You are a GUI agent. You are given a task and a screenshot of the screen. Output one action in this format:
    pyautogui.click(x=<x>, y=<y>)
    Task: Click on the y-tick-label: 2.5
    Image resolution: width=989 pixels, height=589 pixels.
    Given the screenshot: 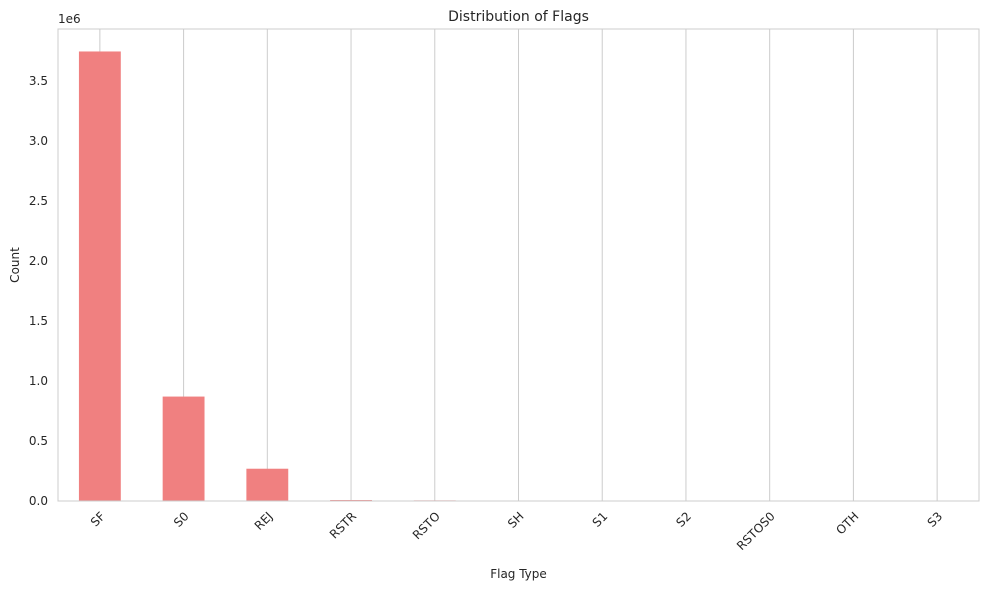 What is the action you would take?
    pyautogui.click(x=38, y=201)
    